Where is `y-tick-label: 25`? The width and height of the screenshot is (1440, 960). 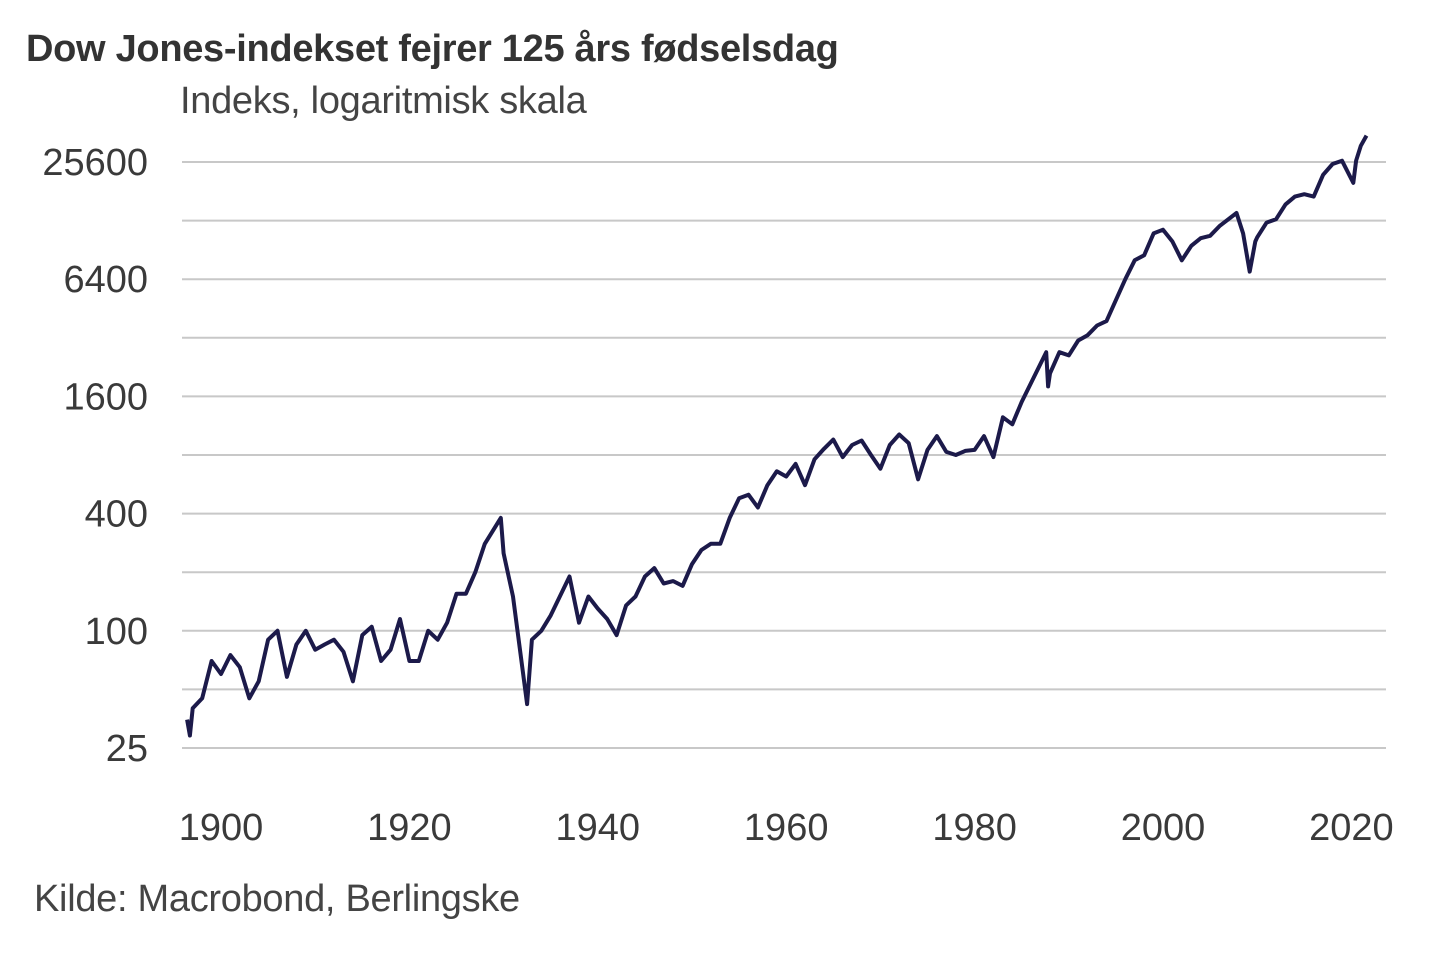 y-tick-label: 25 is located at coordinates (127, 749).